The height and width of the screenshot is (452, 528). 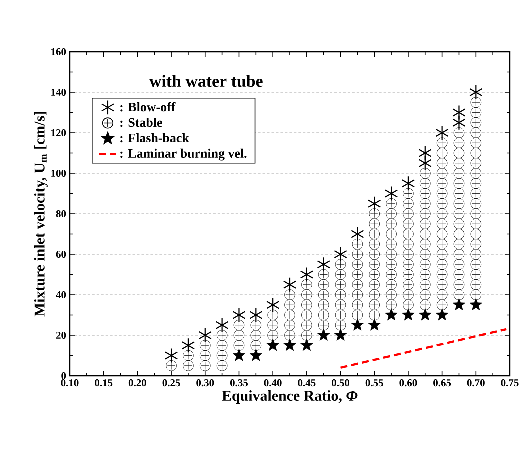 What do you see at coordinates (61, 214) in the screenshot?
I see `y-tick-label: 80` at bounding box center [61, 214].